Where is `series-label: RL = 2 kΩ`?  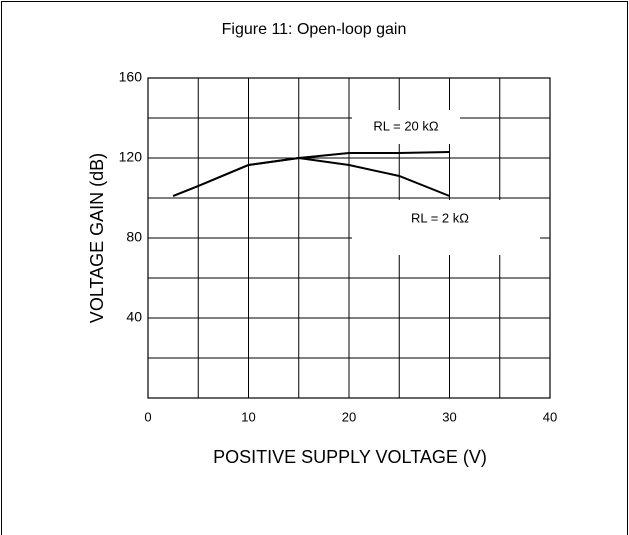
series-label: RL = 2 kΩ is located at coordinates (440, 217).